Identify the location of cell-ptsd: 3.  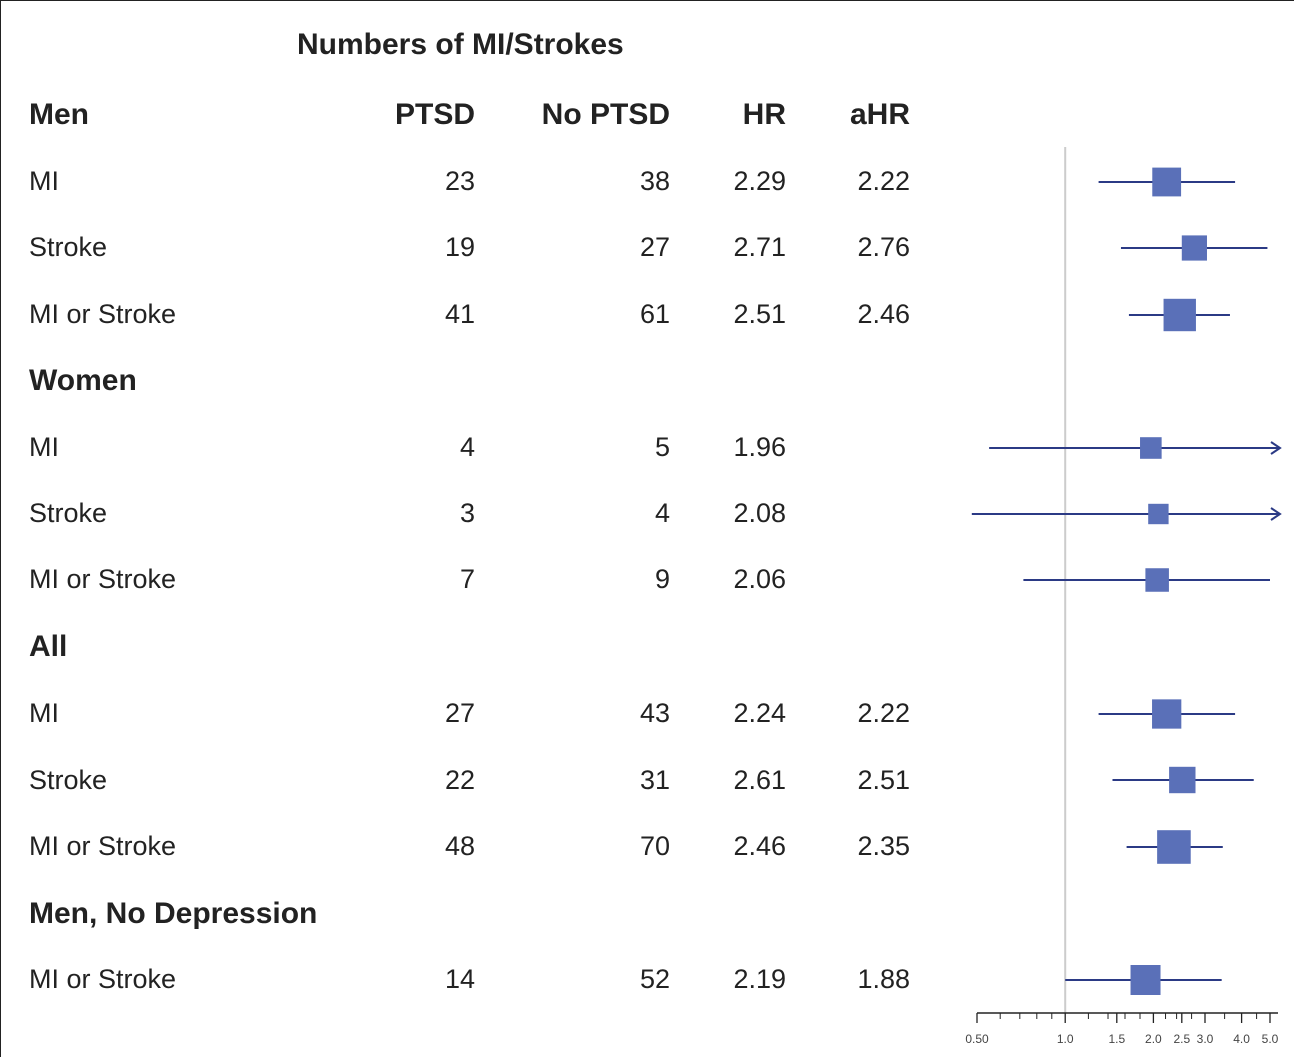
(467, 513).